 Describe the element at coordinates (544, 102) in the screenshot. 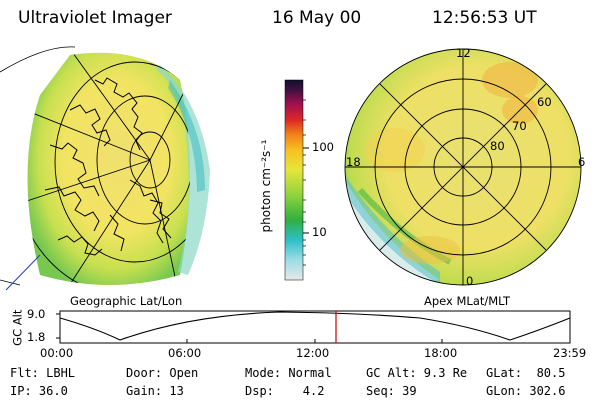

I see `lat-label-60: 60` at that location.